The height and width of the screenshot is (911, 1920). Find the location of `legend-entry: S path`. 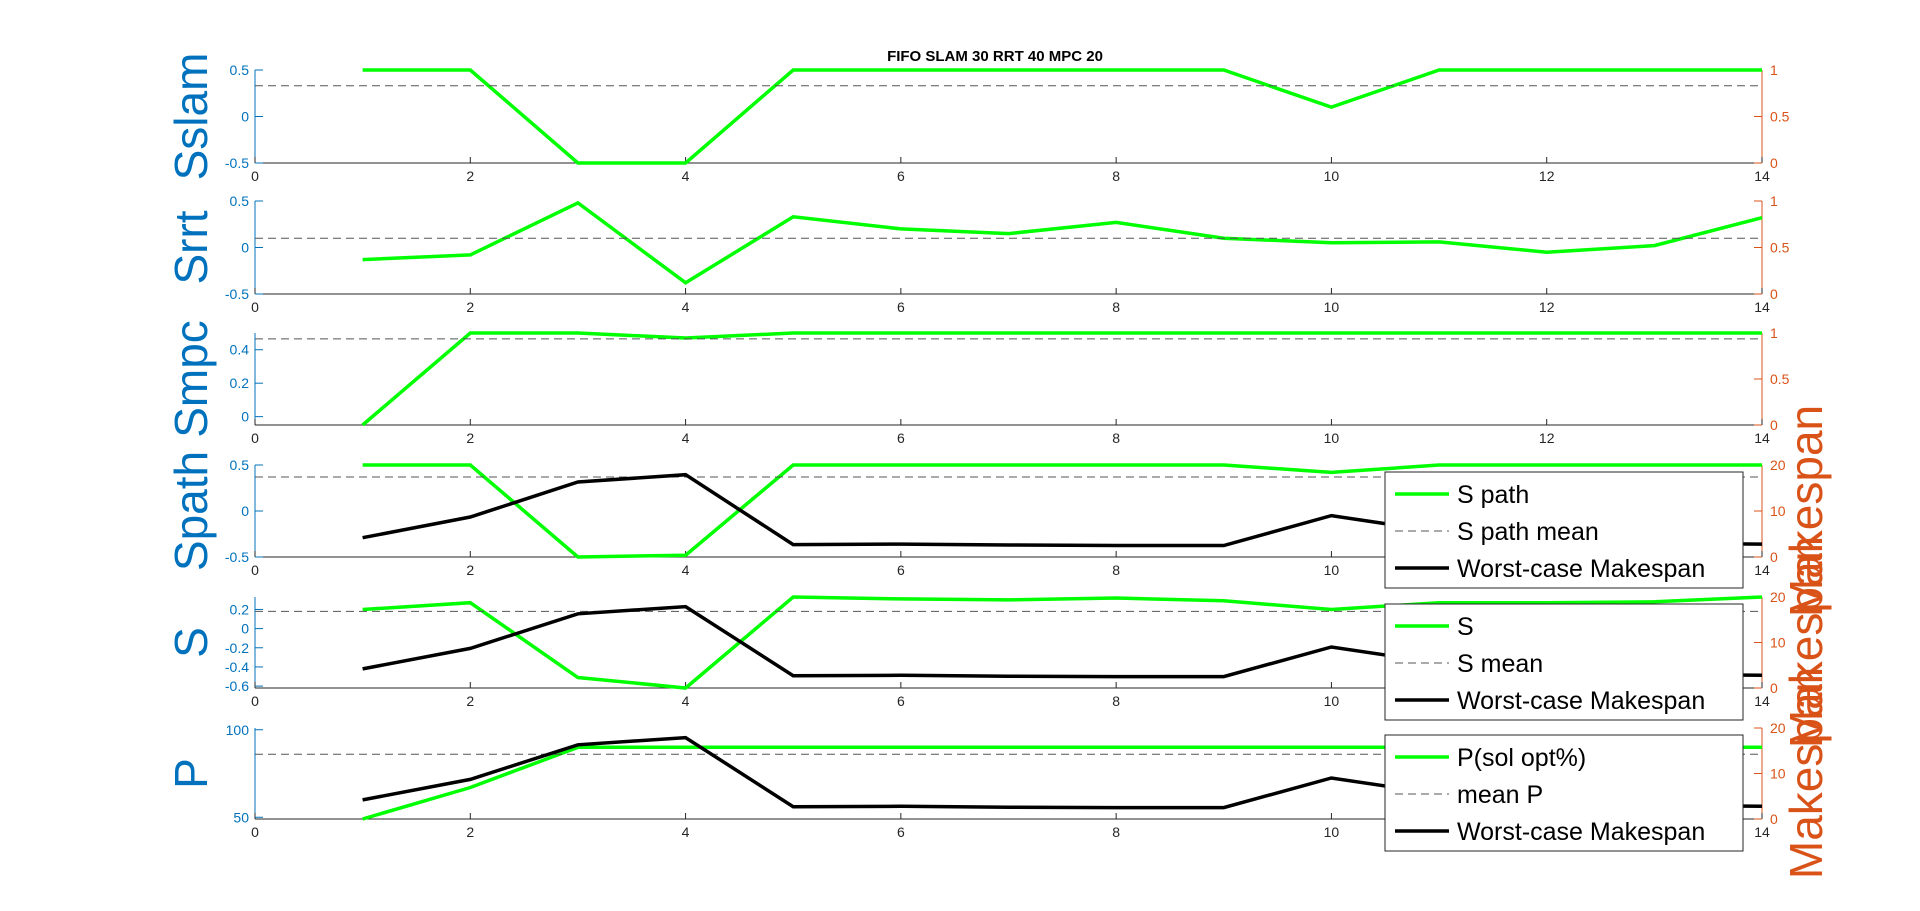

legend-entry: S path is located at coordinates (1493, 495).